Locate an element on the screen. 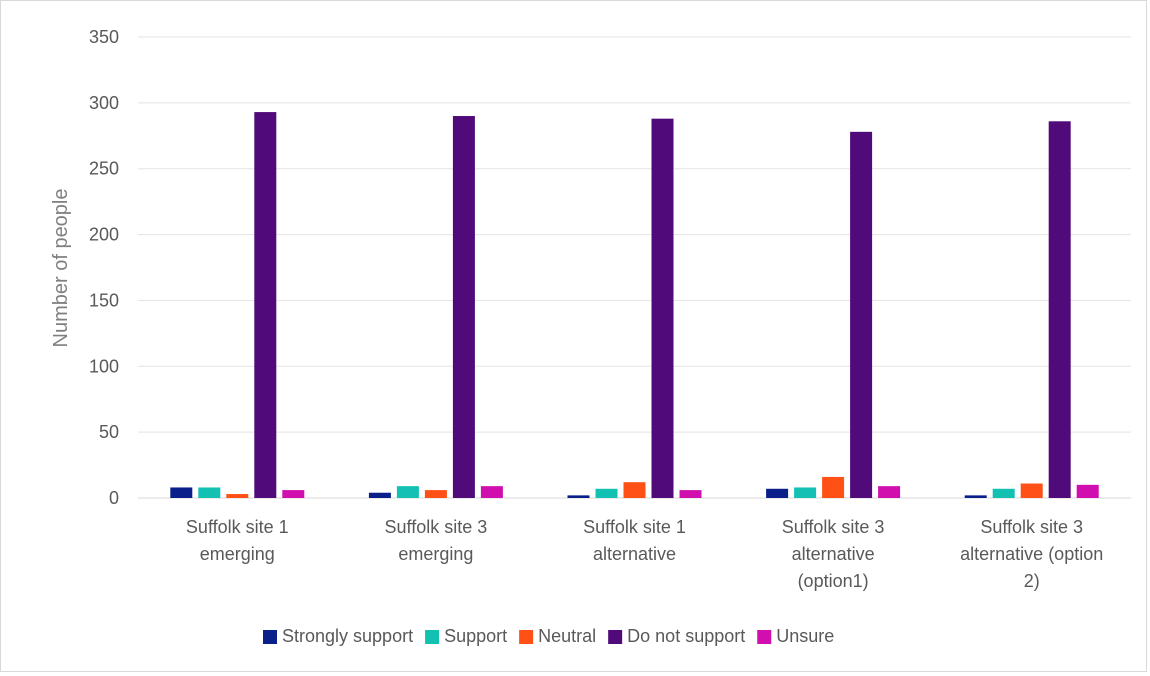 The height and width of the screenshot is (676, 1150). legend-item: Do not support is located at coordinates (676, 636).